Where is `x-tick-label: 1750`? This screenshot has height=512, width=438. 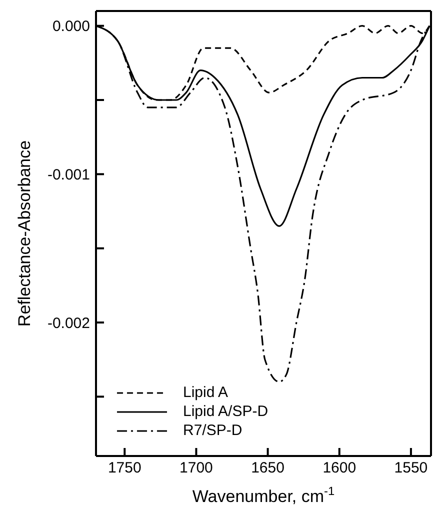 x-tick-label: 1750 is located at coordinates (125, 468).